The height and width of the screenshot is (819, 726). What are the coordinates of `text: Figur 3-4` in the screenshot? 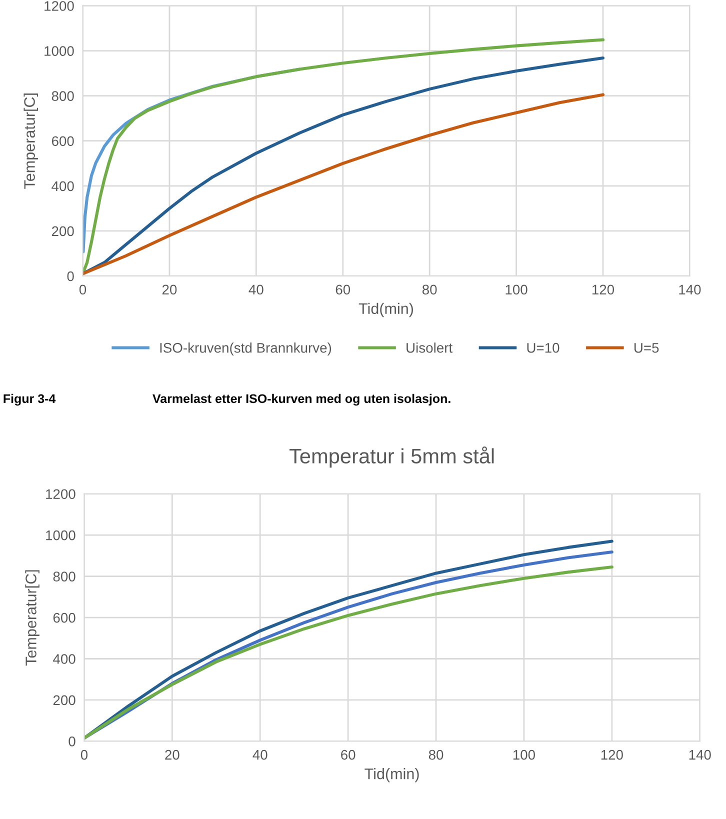 It's located at (30, 400).